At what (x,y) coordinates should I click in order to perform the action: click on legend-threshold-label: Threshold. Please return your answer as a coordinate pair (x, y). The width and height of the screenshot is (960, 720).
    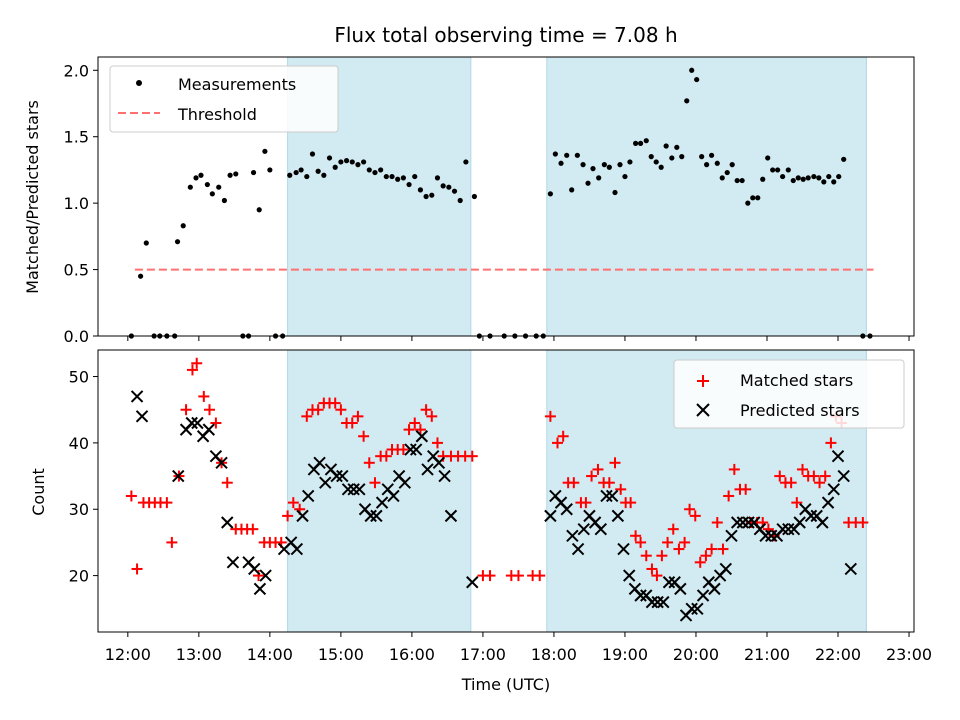
    Looking at the image, I should click on (217, 114).